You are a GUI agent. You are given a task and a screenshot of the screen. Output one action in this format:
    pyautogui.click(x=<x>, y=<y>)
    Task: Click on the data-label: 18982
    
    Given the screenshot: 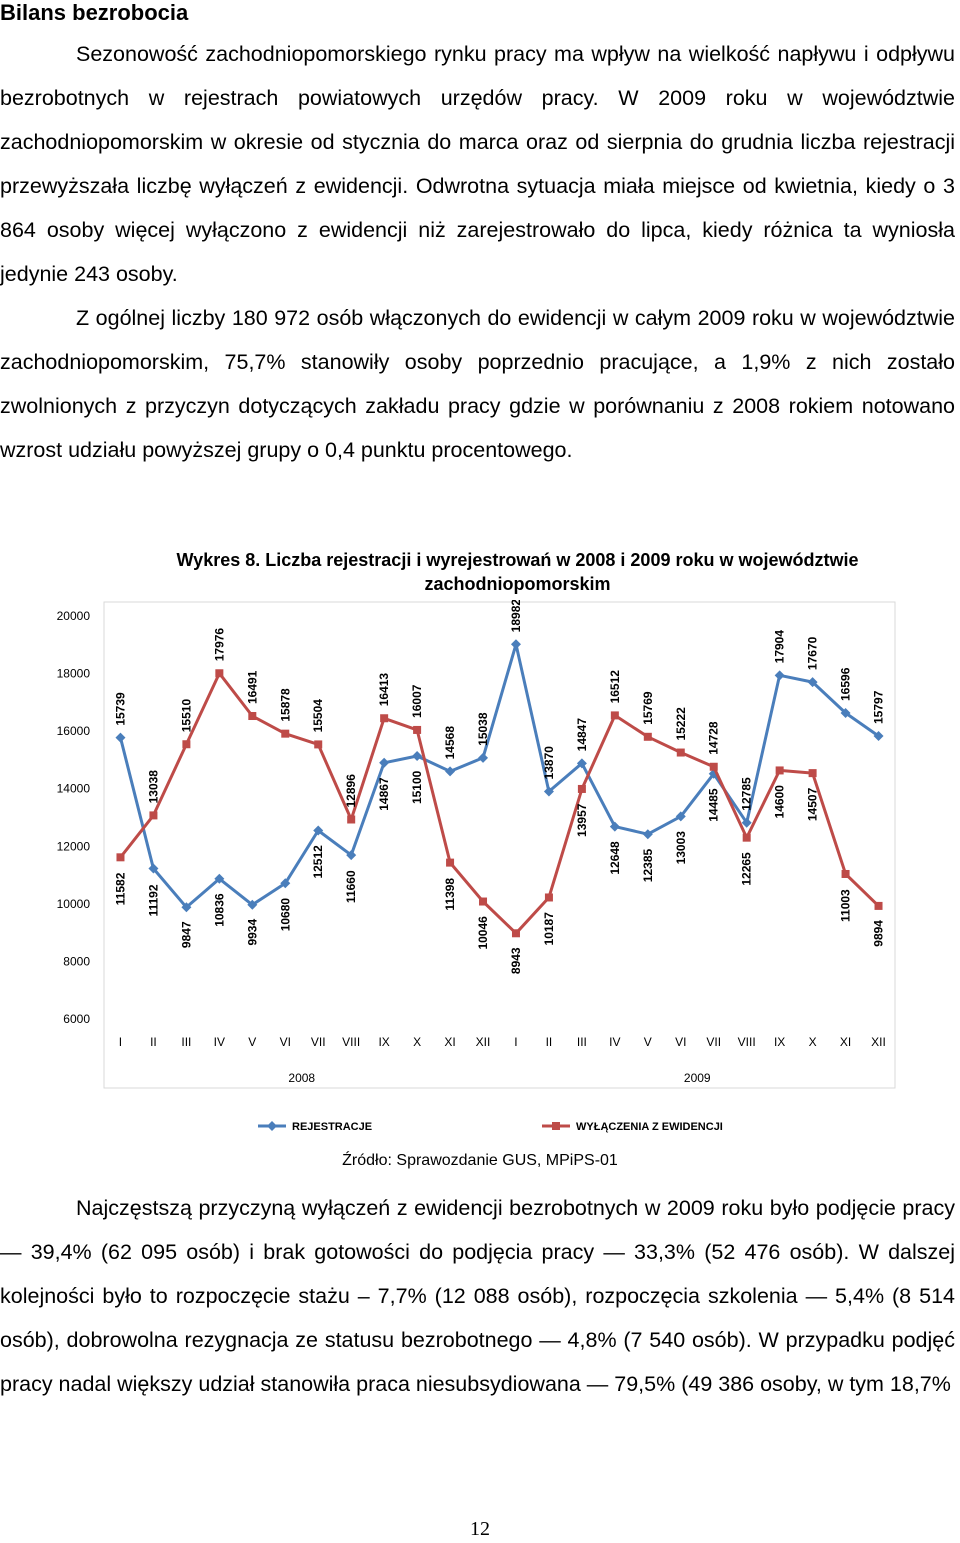 What is the action you would take?
    pyautogui.click(x=516, y=616)
    